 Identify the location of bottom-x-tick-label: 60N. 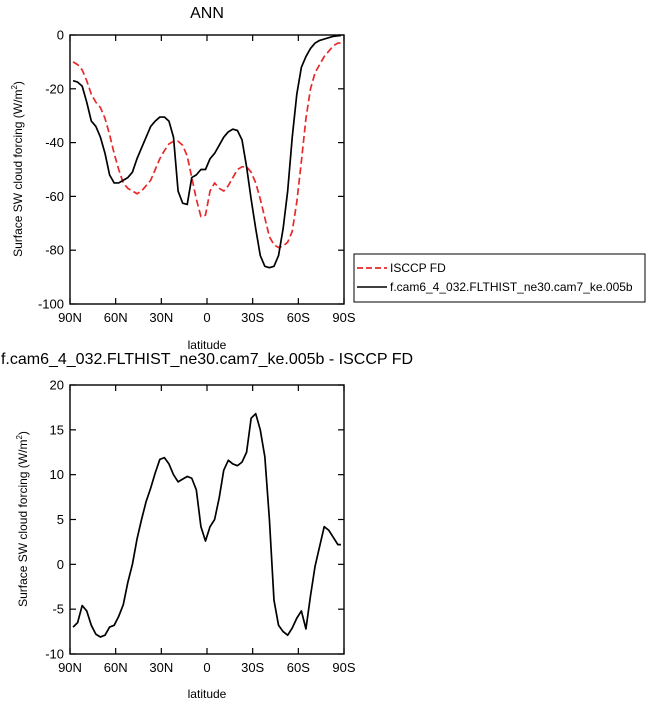
(116, 667).